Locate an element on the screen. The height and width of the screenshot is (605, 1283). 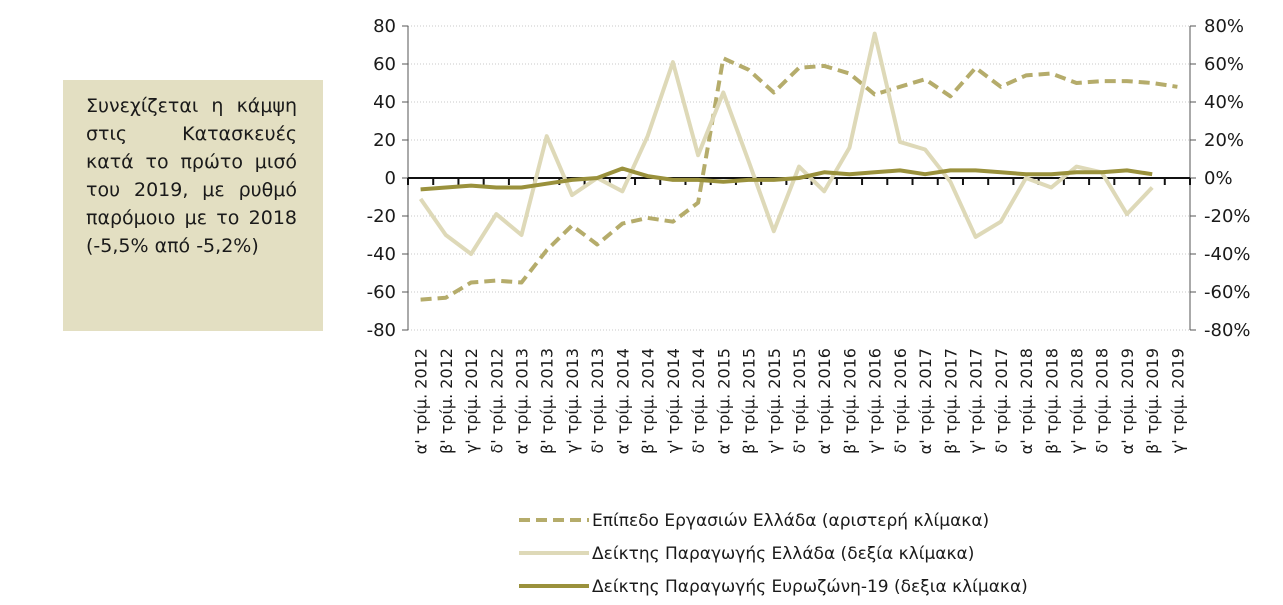
left-tick-label: -60 is located at coordinates (381, 292).